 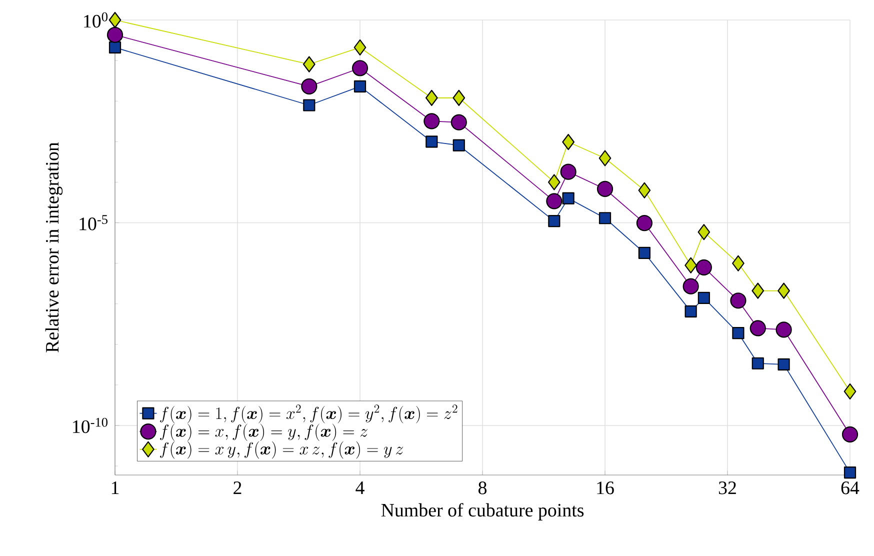 What do you see at coordinates (94, 222) in the screenshot?
I see `y-tick-label: 10$^{-5}$` at bounding box center [94, 222].